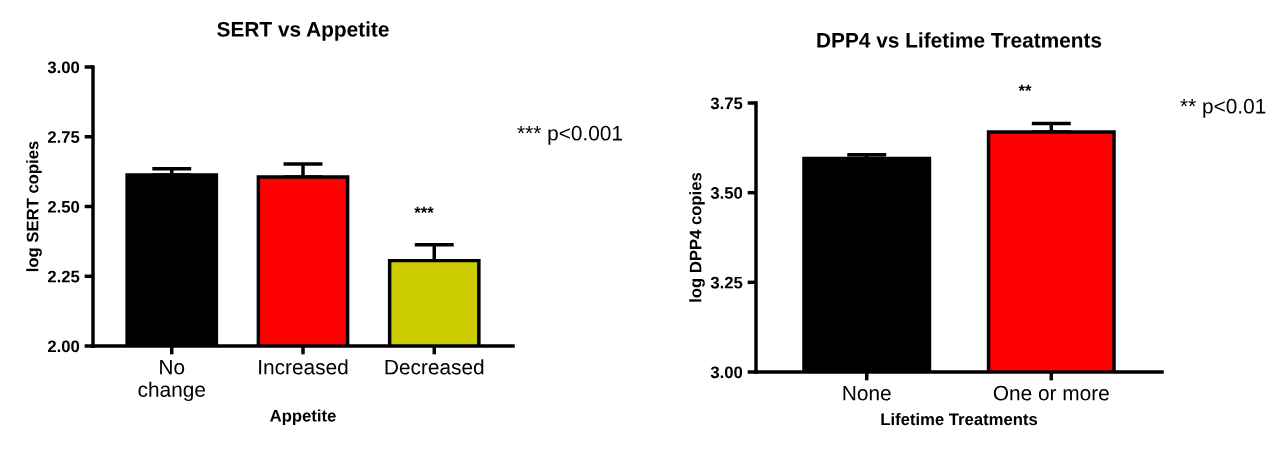  Describe the element at coordinates (726, 103) in the screenshot. I see `y-tick-label: 3.75` at that location.